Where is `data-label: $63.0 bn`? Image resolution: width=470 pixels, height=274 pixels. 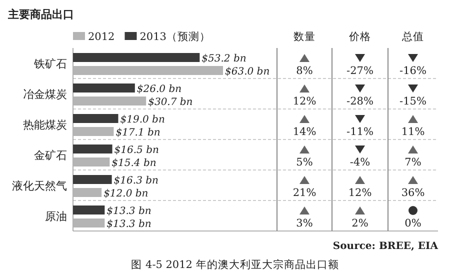 data-label: $63.0 bn is located at coordinates (247, 72).